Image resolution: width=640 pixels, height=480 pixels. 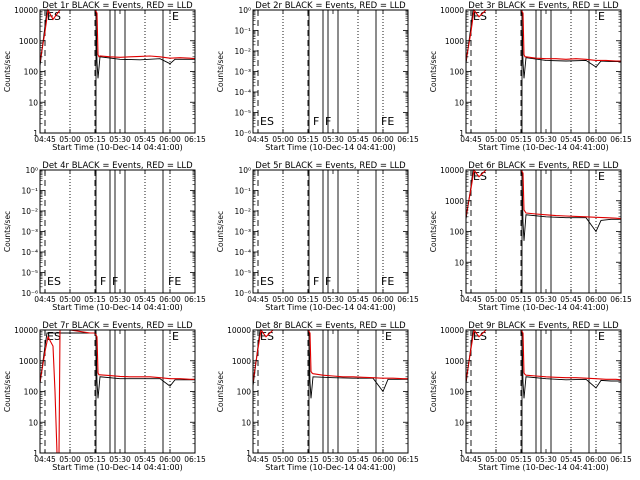 What do you see at coordinates (330, 326) in the screenshot?
I see `panel-title: Det 8r BLACK = Events, RED = LLD` at bounding box center [330, 326].